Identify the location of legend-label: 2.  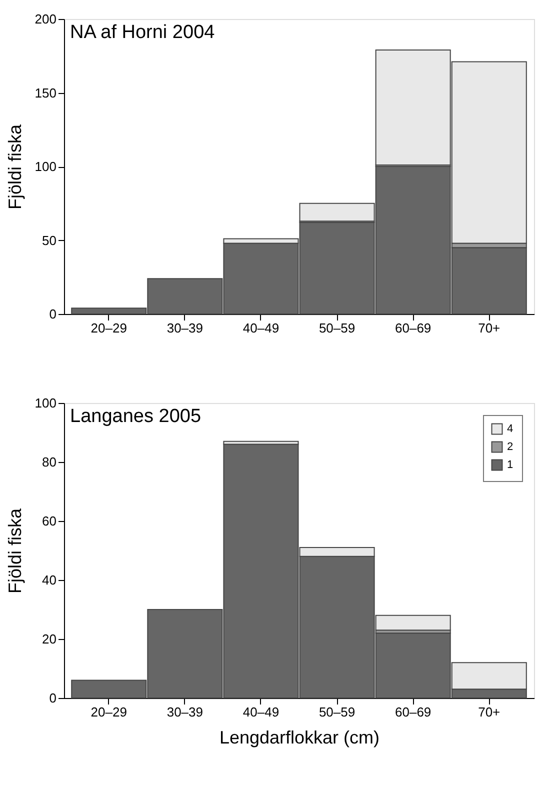
(510, 447).